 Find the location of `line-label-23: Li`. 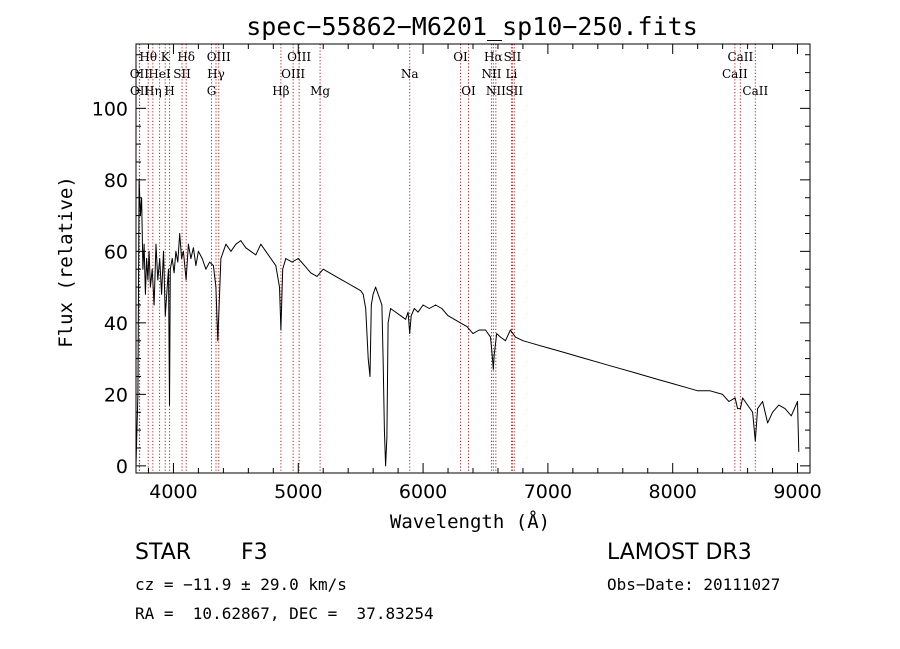

line-label-23: Li is located at coordinates (512, 74).